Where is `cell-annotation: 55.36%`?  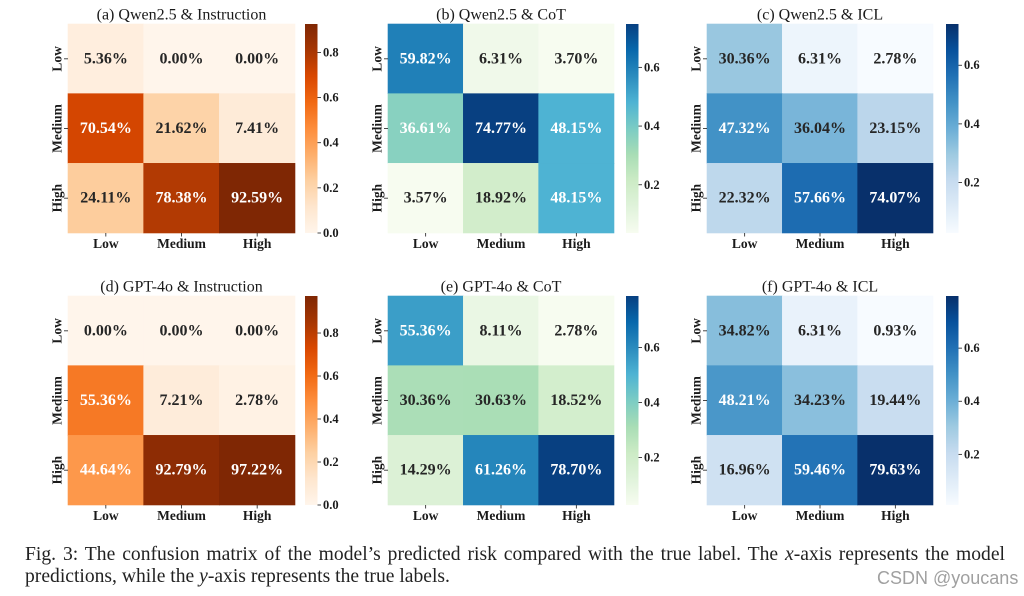 cell-annotation: 55.36% is located at coordinates (426, 330).